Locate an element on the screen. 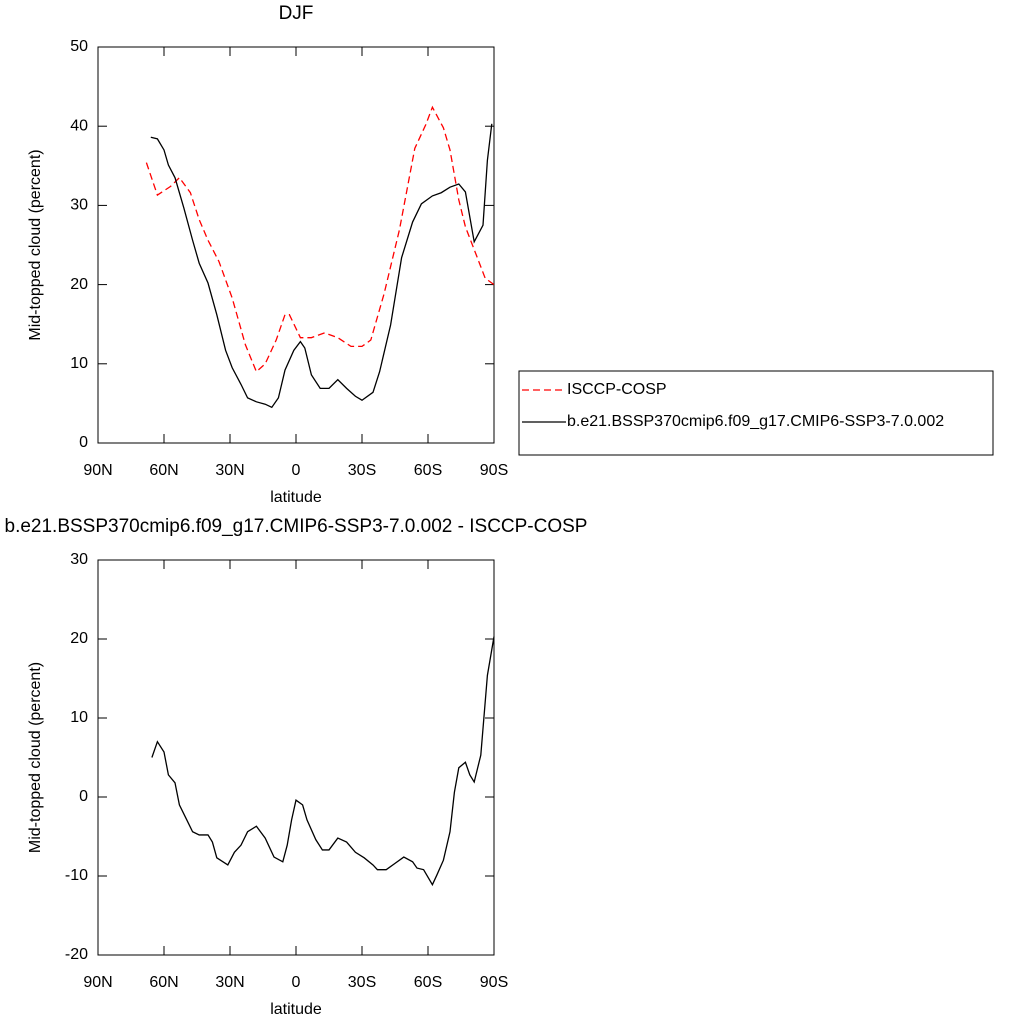 This screenshot has height=1024, width=1024. chart-title: DJF is located at coordinates (296, 13).